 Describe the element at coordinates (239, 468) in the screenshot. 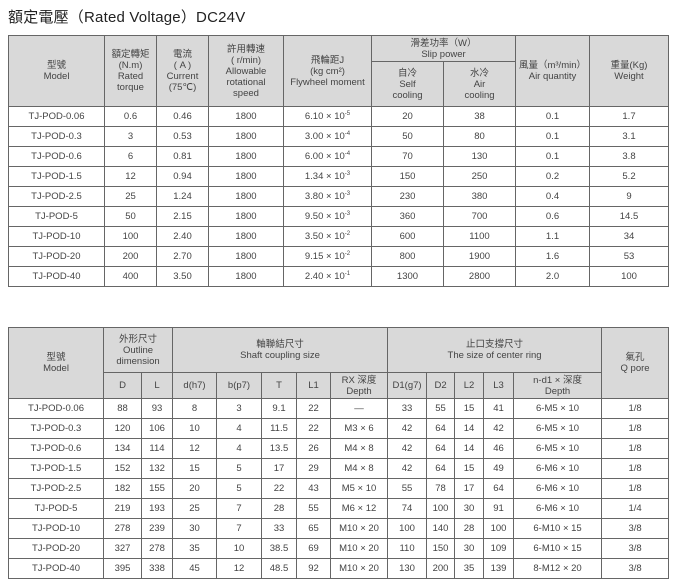

I see `table-cell: 5` at that location.